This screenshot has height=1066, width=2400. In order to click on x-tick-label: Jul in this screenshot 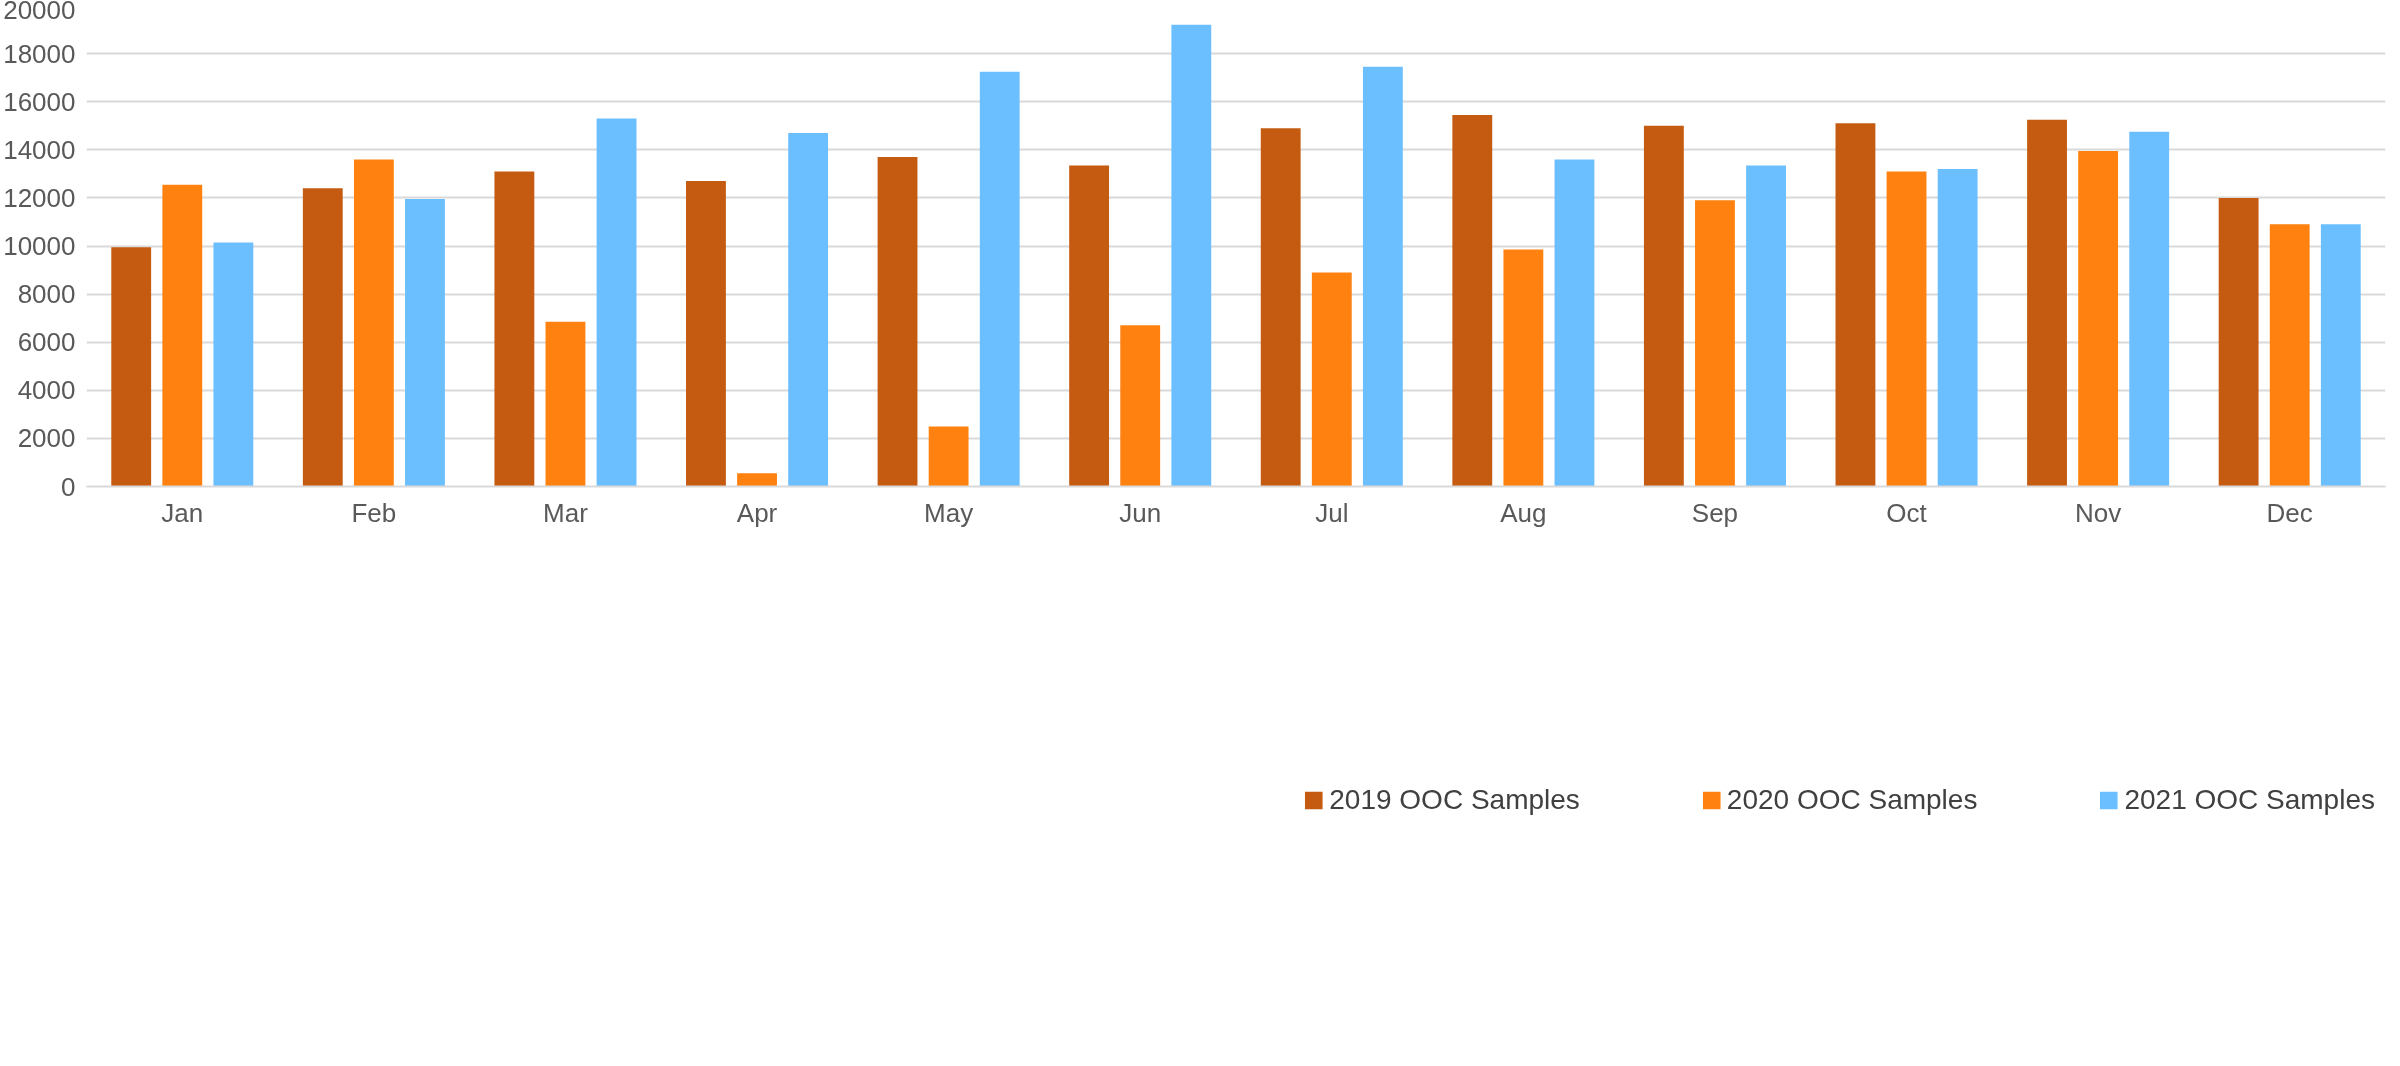, I will do `click(1332, 512)`.